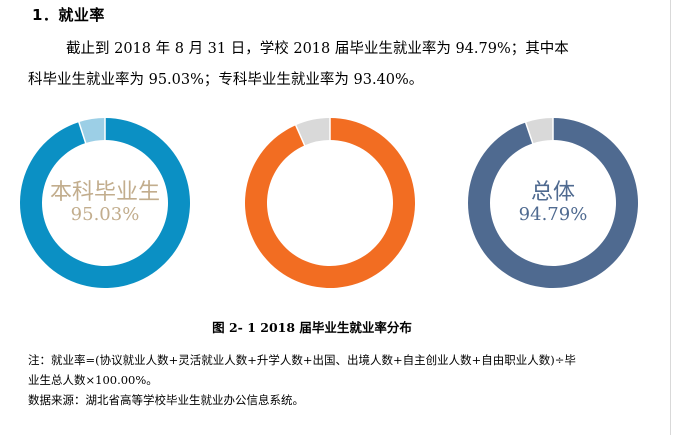 This screenshot has width=677, height=435. Describe the element at coordinates (166, 400) in the screenshot. I see `data-source-line: 数据来源：湖北省高等学校毕业生就业办公信息系统。` at that location.